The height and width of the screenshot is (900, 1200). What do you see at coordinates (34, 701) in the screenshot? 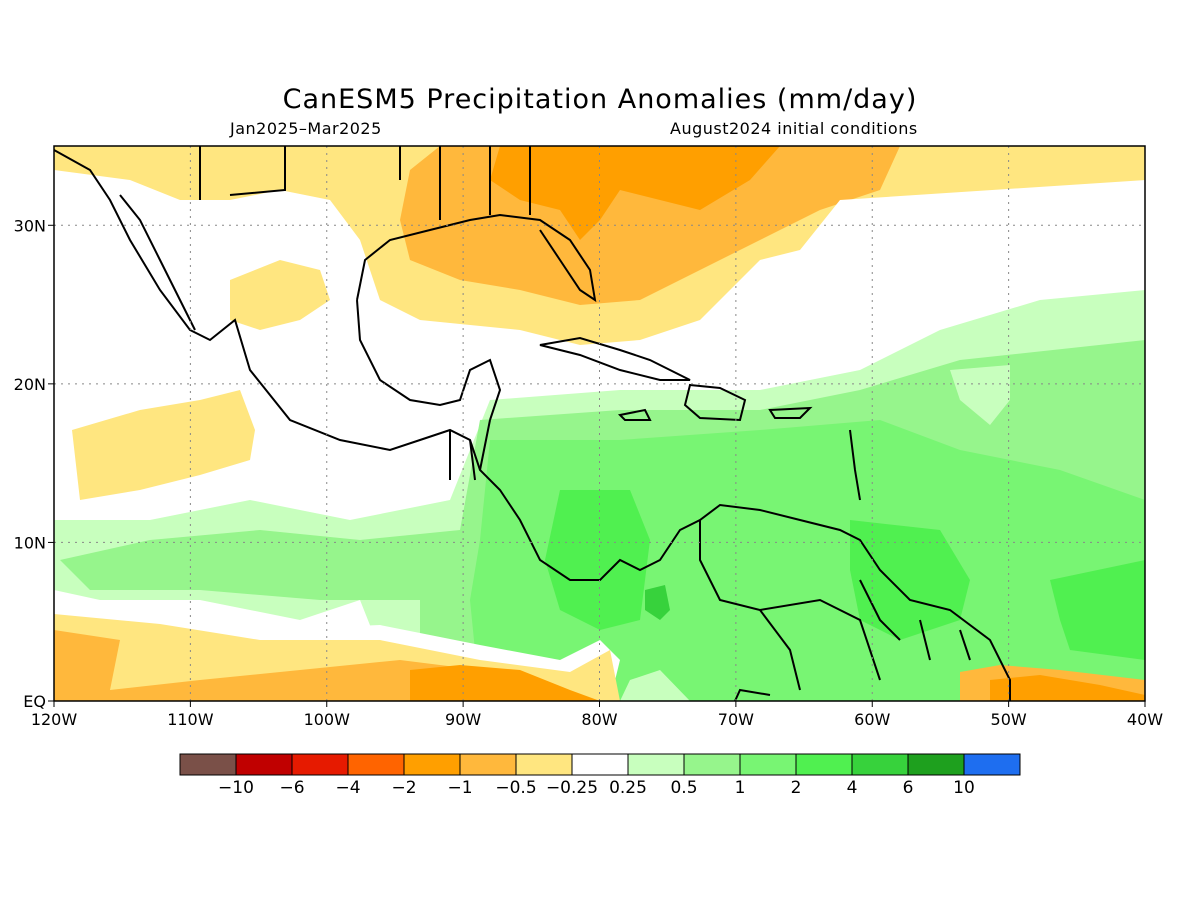
I see `y-tick-label: EQ` at bounding box center [34, 701].